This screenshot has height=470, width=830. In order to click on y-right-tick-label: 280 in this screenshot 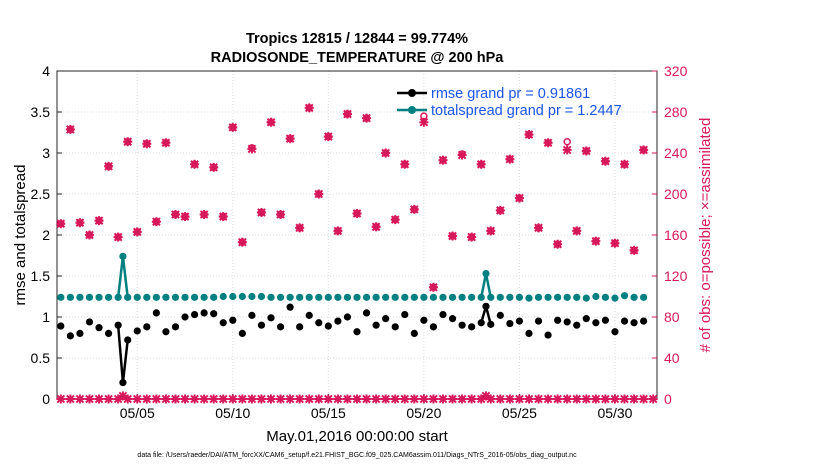, I will do `click(676, 112)`.